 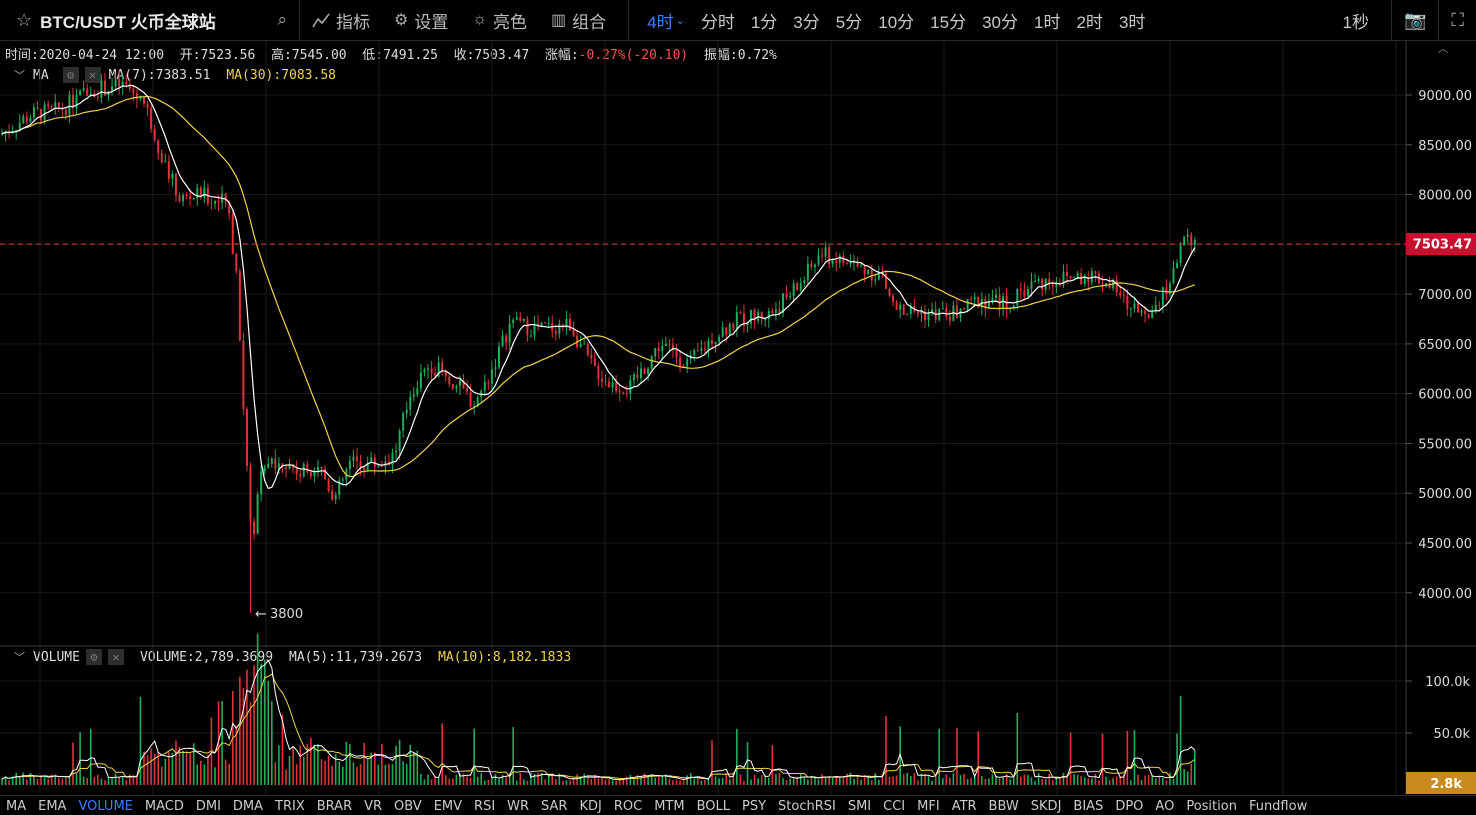 I want to click on camera-icon: 📷, so click(x=1415, y=19).